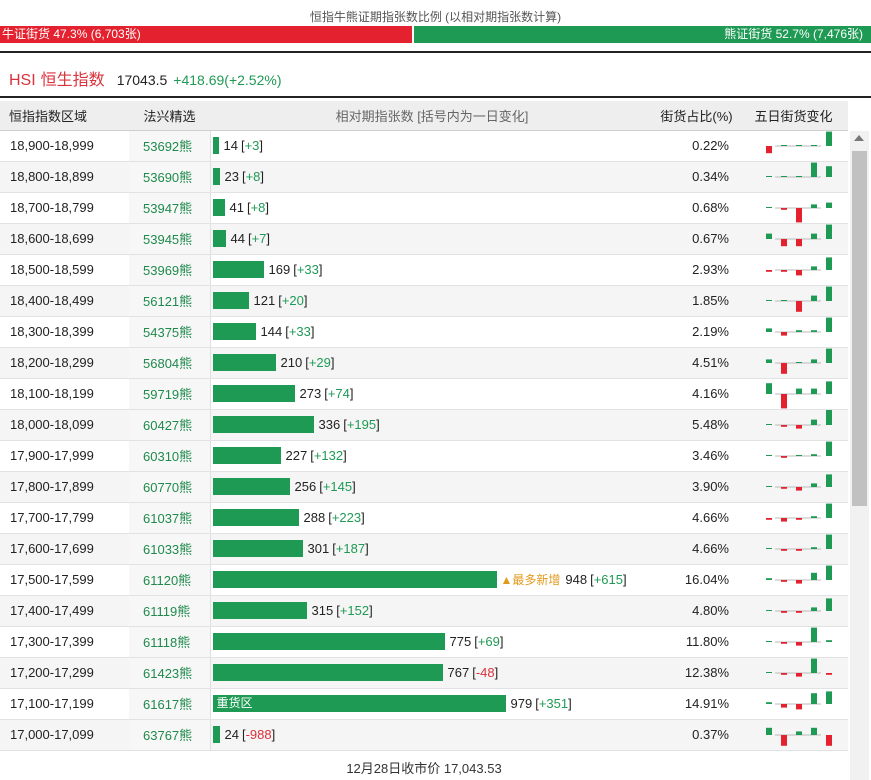  What do you see at coordinates (432, 580) in the screenshot?
I see `contracts-cell: ▲最多新增 948 [+615]` at bounding box center [432, 580].